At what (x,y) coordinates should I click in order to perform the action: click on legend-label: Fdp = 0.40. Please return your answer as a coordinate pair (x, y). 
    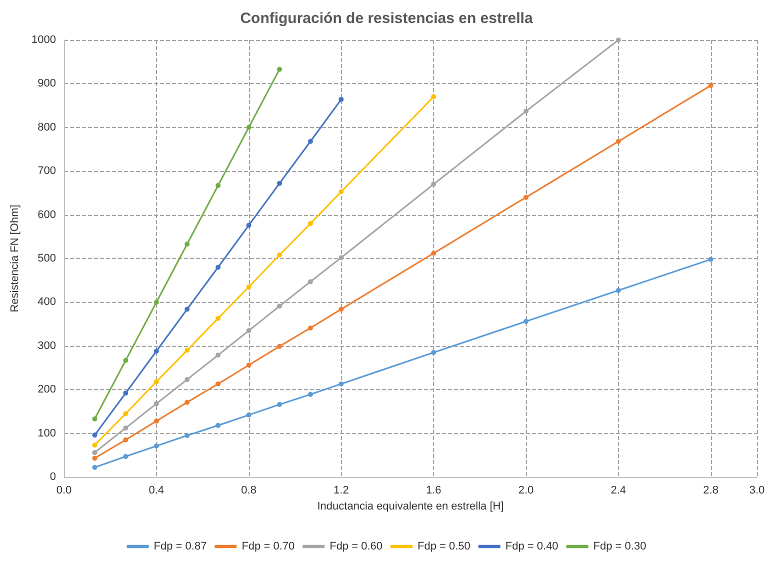
    Looking at the image, I should click on (531, 546).